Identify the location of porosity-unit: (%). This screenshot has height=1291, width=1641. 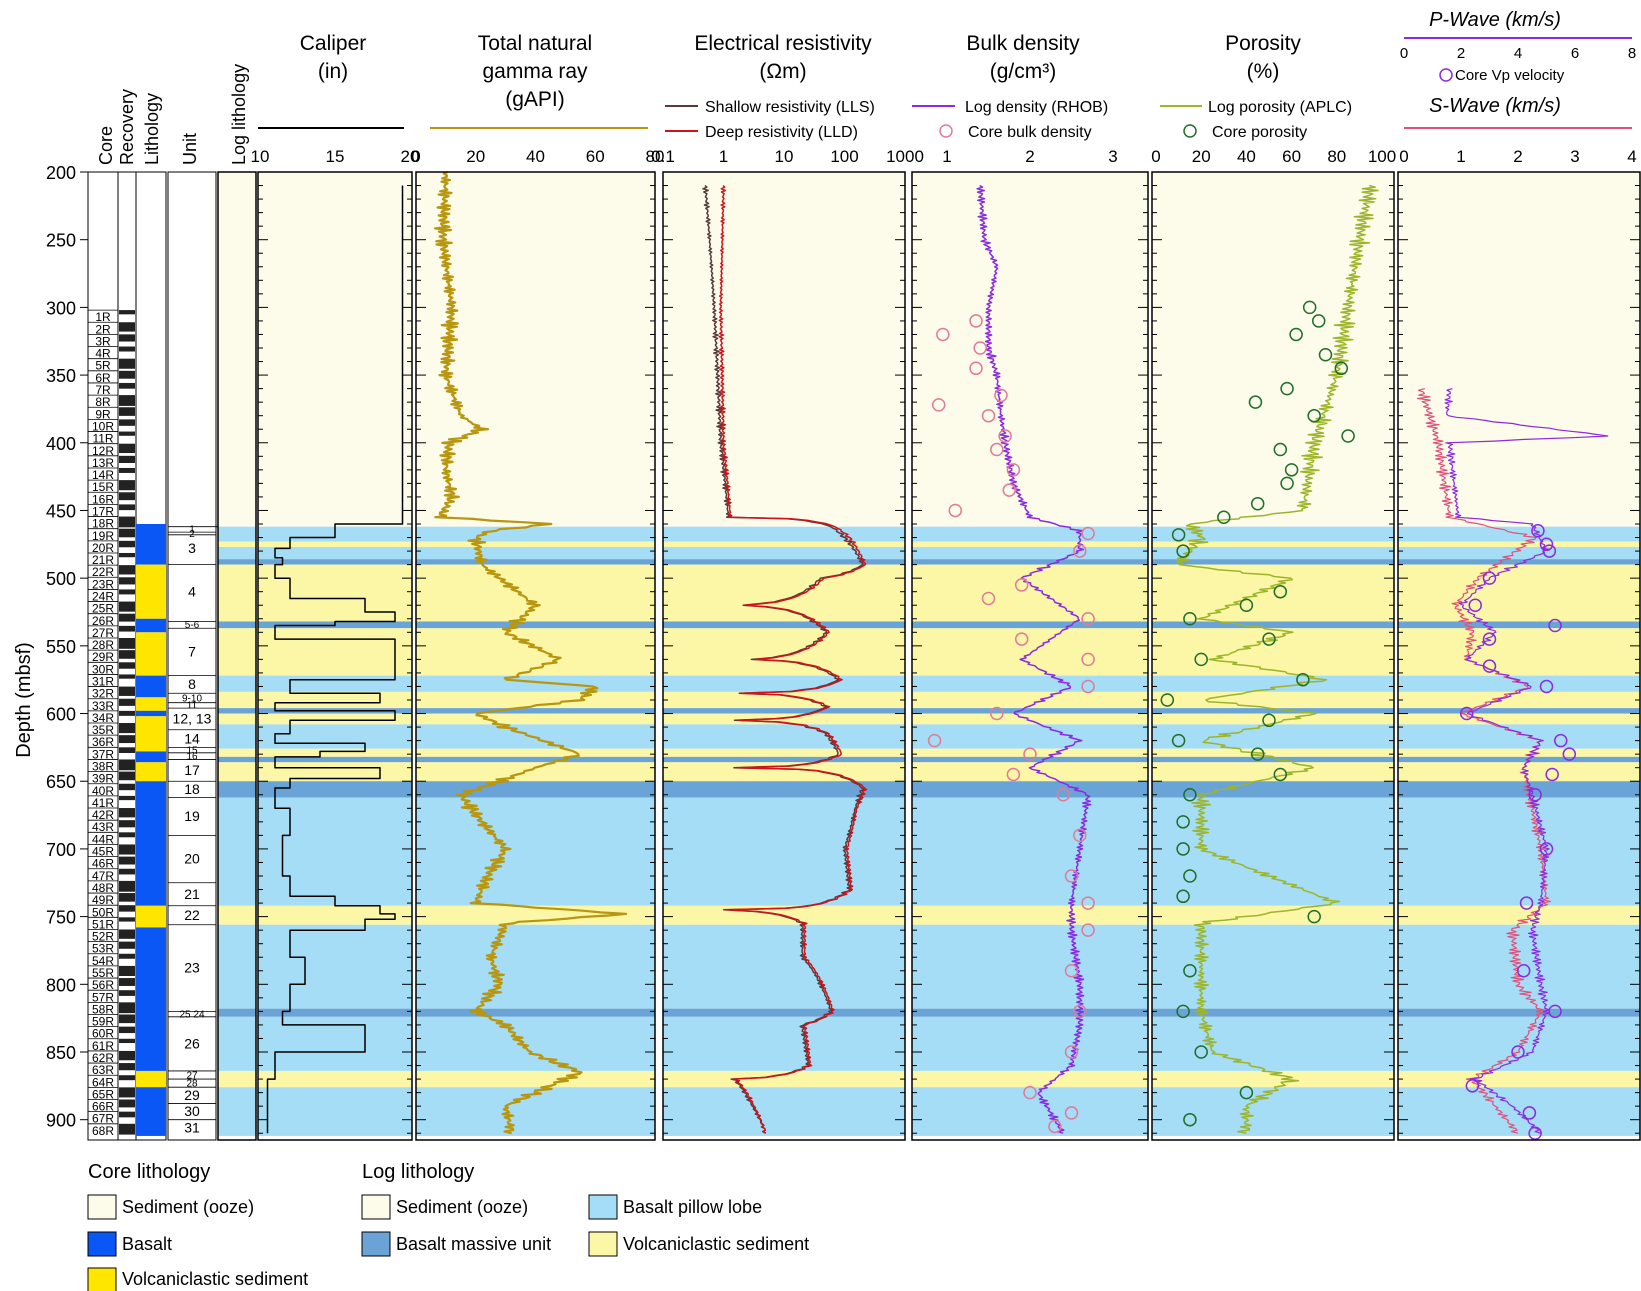
(1263, 71).